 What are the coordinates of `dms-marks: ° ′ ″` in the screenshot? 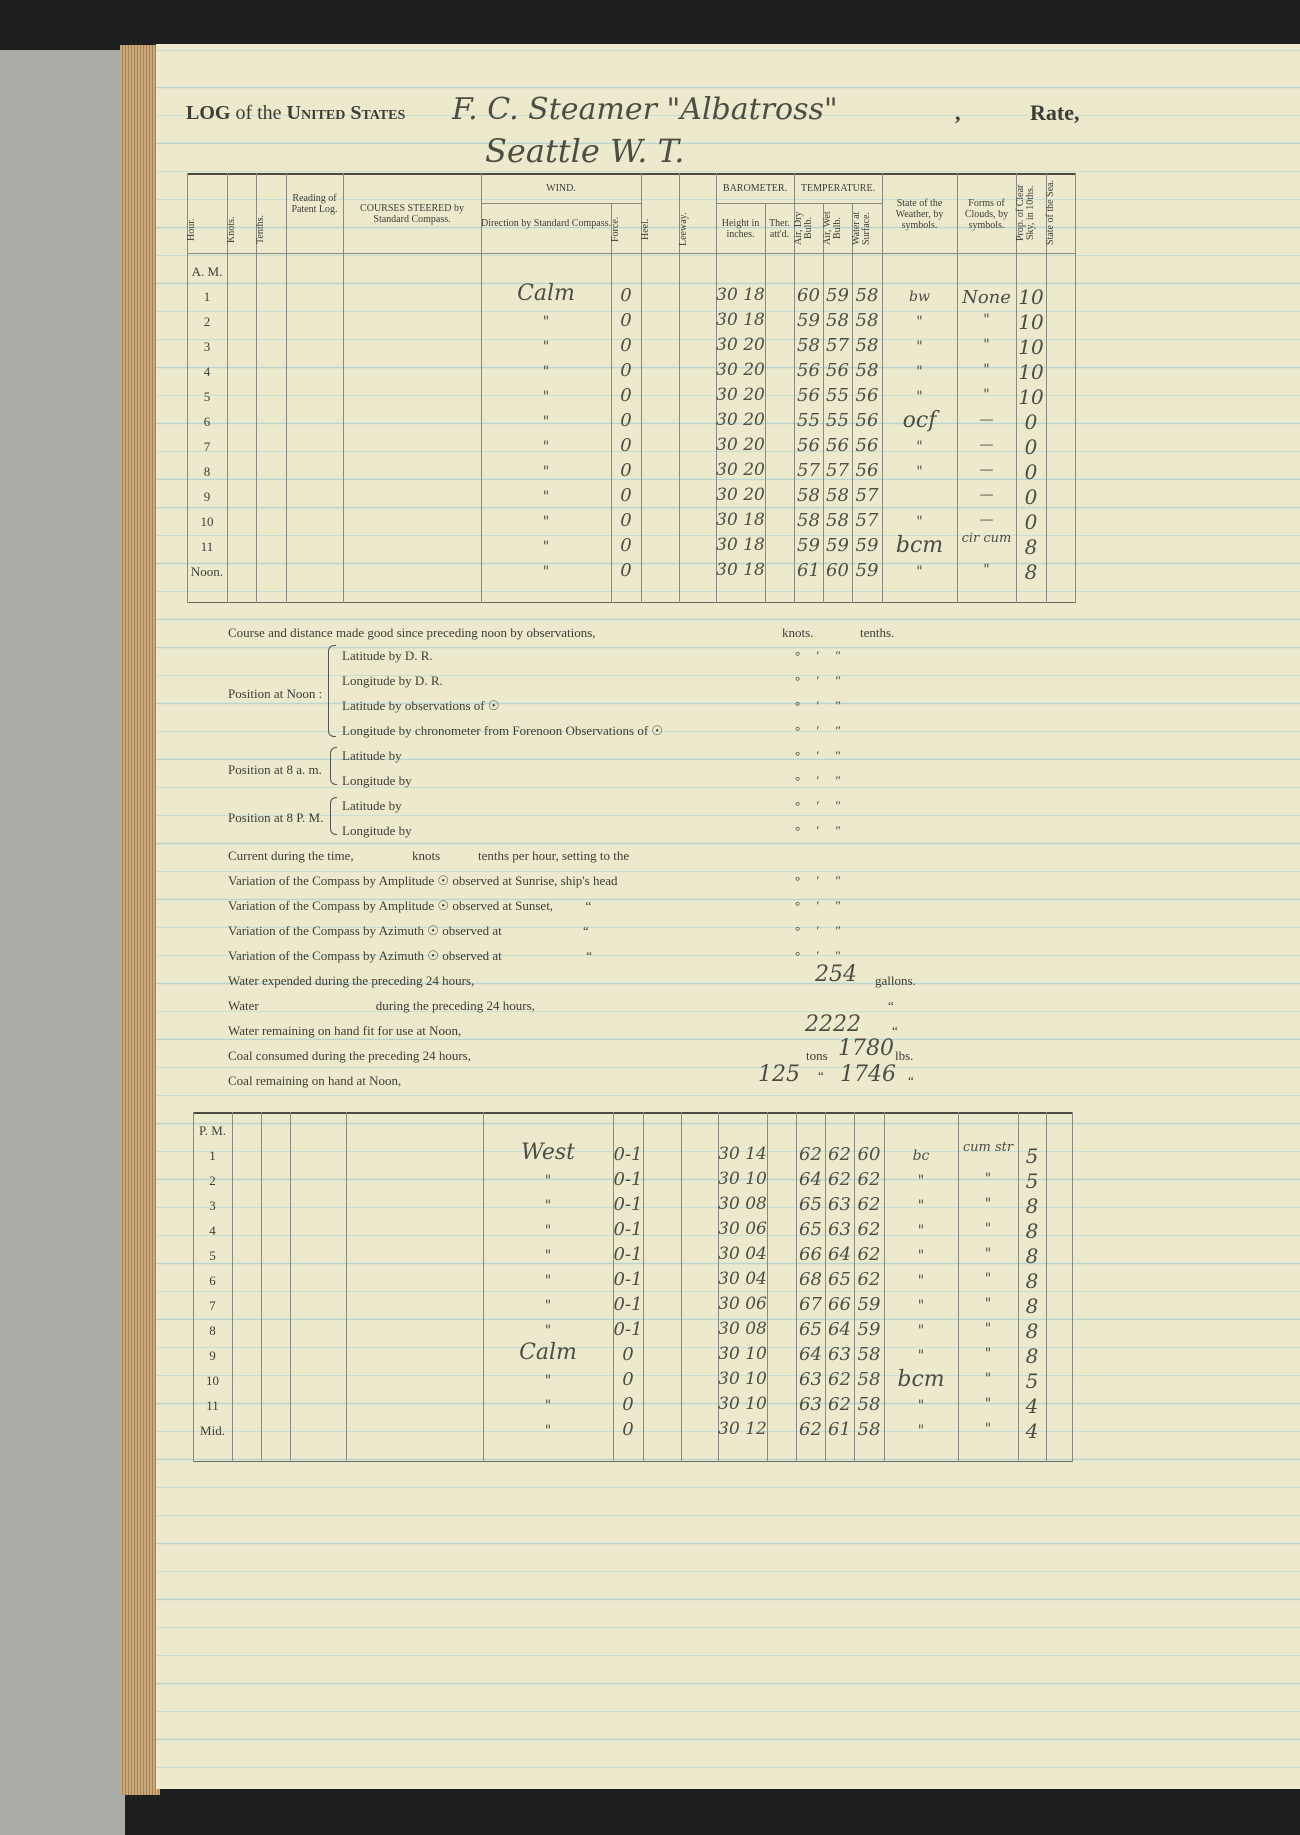 It's located at (818, 880).